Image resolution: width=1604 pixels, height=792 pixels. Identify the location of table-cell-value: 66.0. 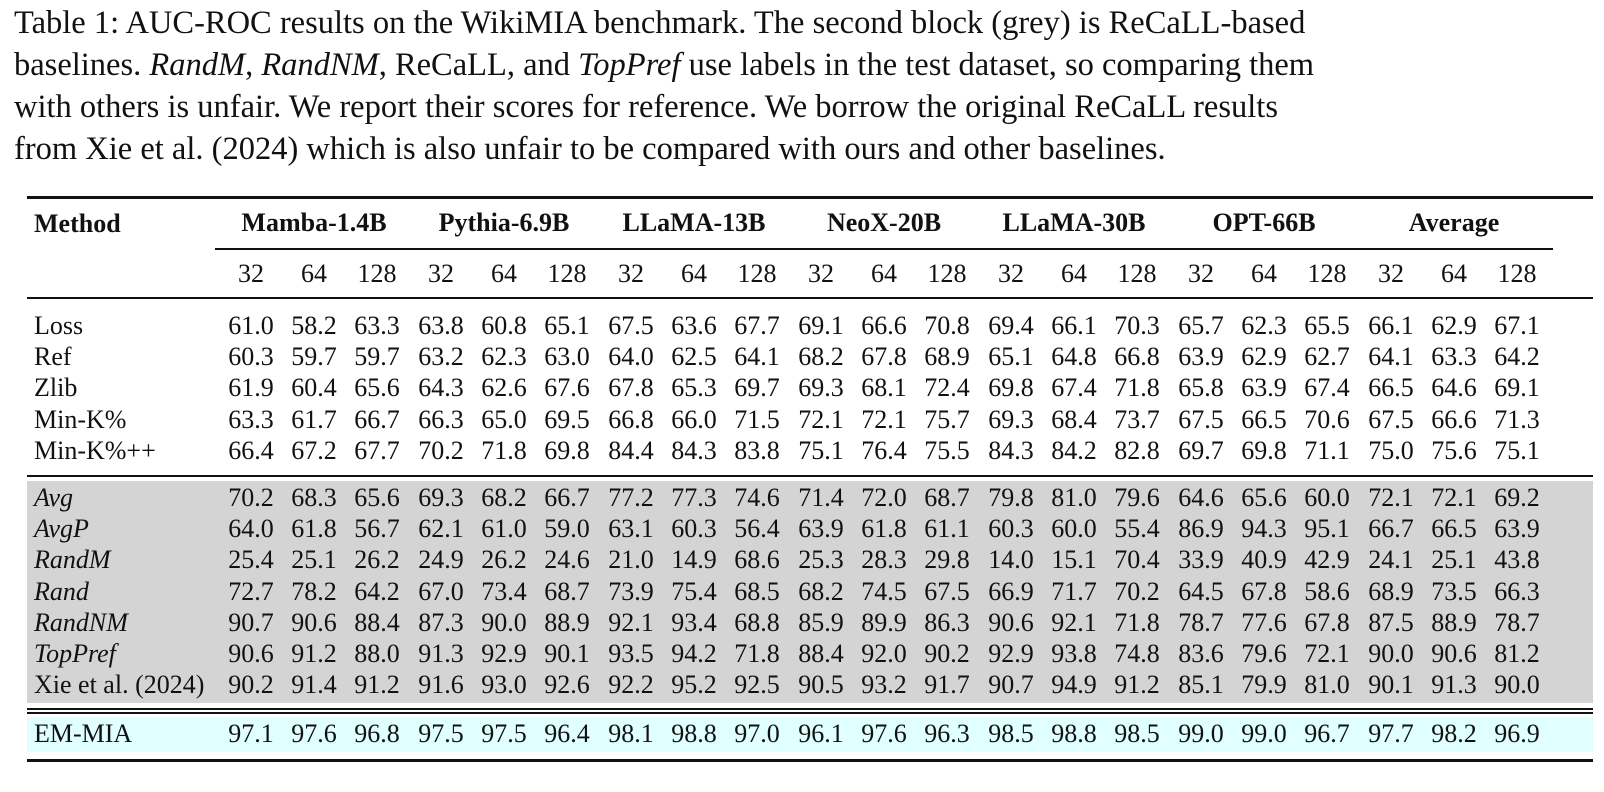
(694, 419).